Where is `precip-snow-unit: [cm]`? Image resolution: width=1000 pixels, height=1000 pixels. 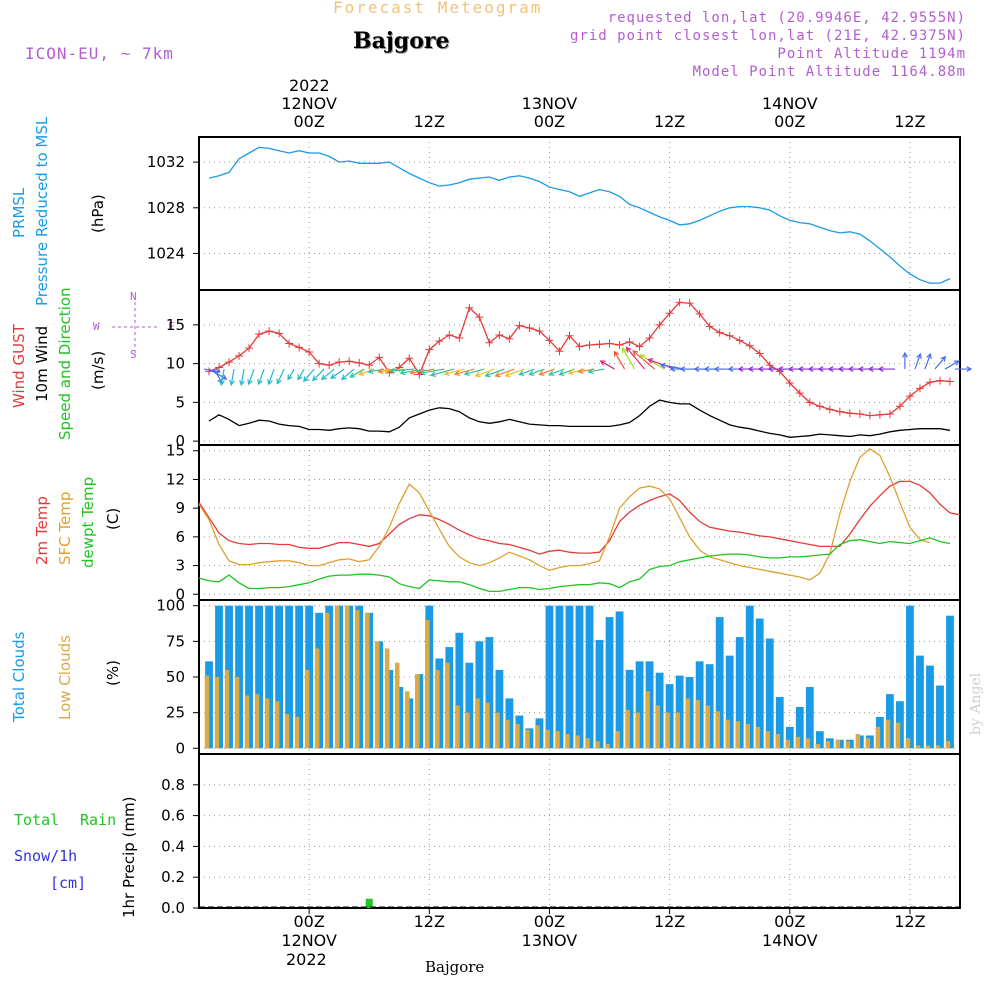 precip-snow-unit: [cm] is located at coordinates (68, 883).